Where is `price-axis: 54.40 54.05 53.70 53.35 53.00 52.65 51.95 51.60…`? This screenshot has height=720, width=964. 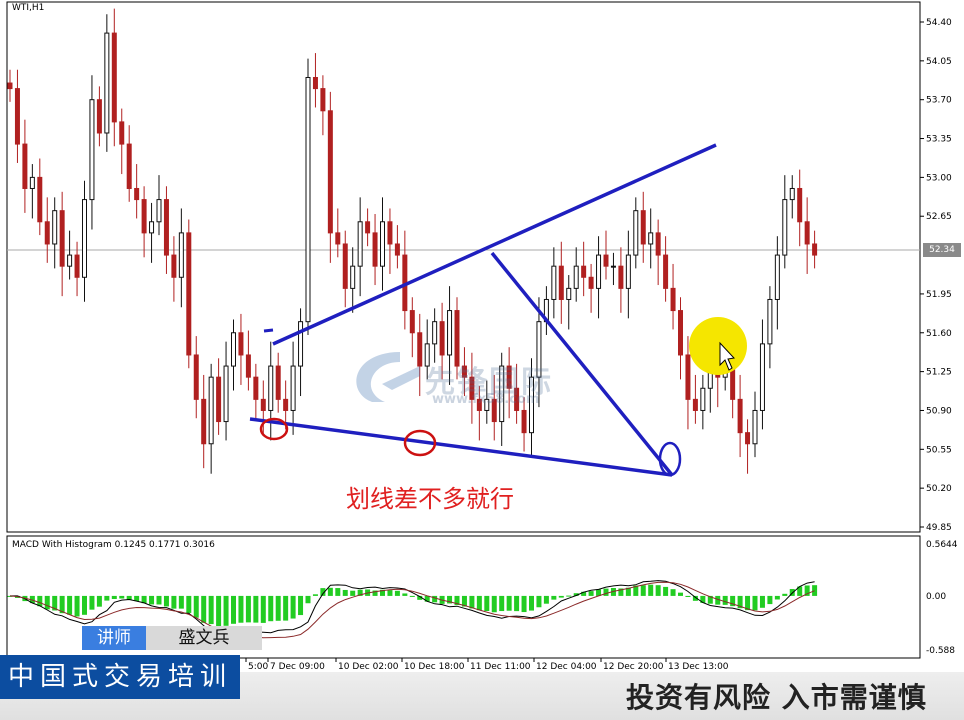 price-axis: 54.40 54.05 53.70 53.35 53.00 52.65 51.95 51.60… is located at coordinates (936, 275).